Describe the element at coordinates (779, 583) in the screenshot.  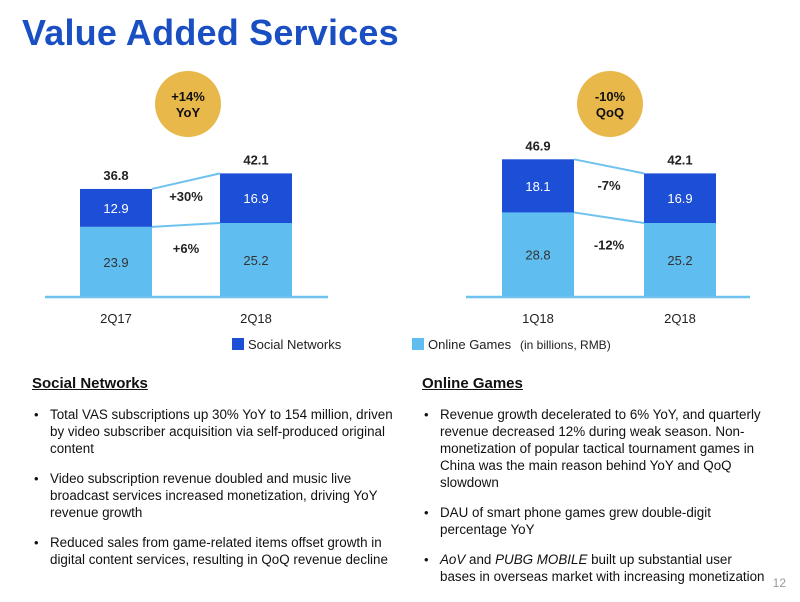
I see `page-number: 12` at that location.